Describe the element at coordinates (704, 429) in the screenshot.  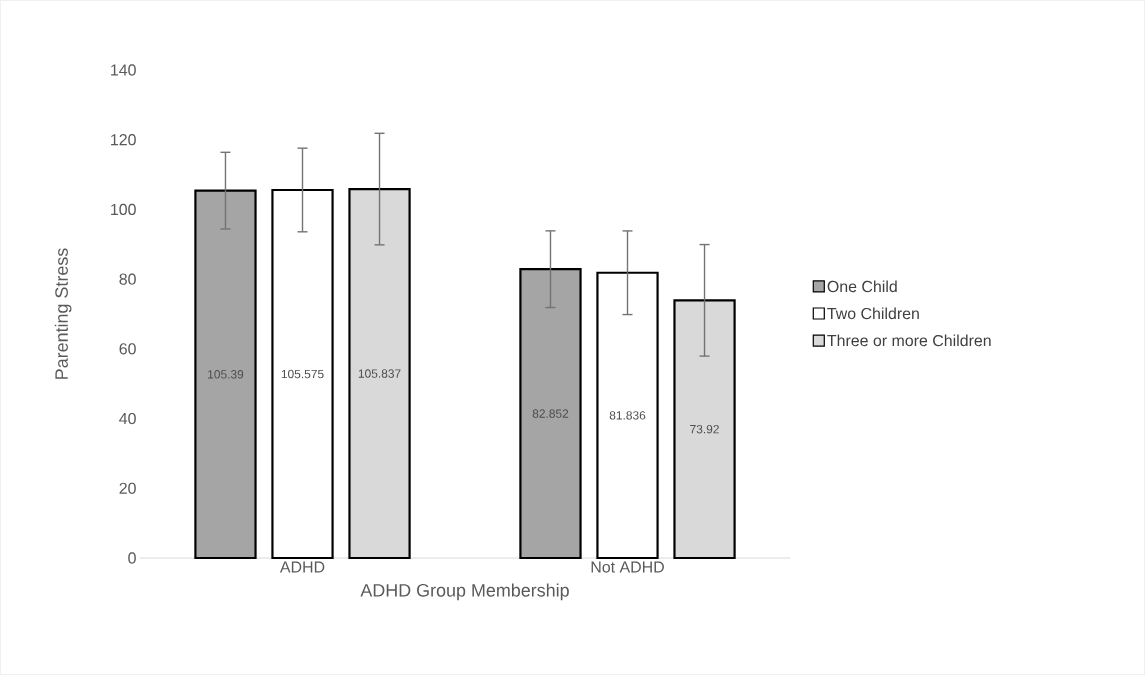
I see `data-label: 73.92` at that location.